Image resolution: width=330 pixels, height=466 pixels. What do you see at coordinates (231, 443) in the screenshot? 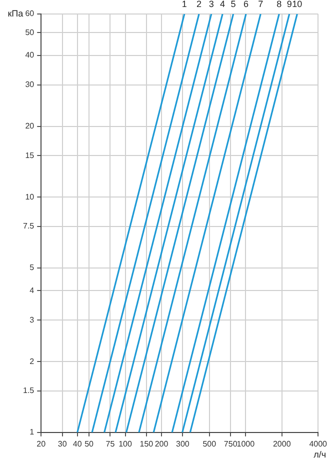
I see `x-tick-label: 750` at bounding box center [231, 443].